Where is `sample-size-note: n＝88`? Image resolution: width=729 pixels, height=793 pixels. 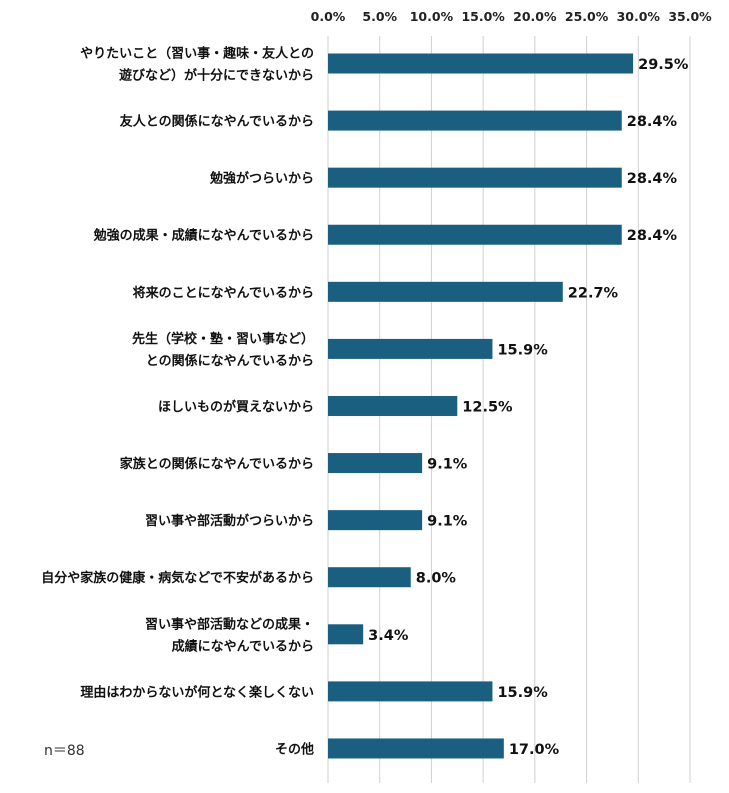
sample-size-note: n＝88 is located at coordinates (64, 751).